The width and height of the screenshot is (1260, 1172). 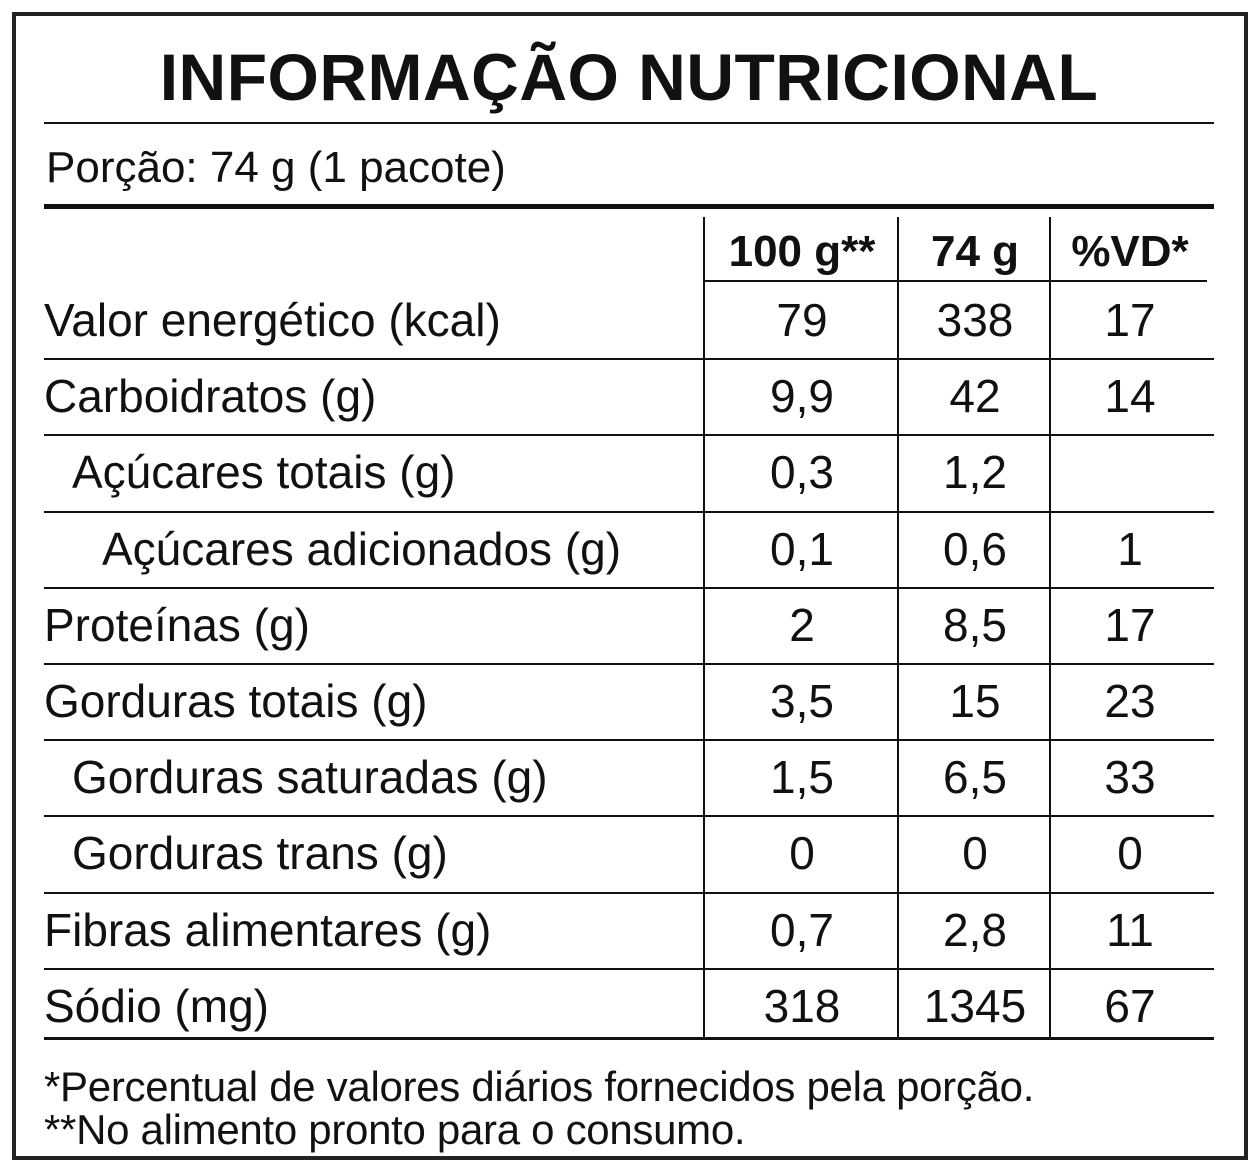 What do you see at coordinates (310, 777) in the screenshot?
I see `nutrient-name: Gorduras saturadas (g)` at bounding box center [310, 777].